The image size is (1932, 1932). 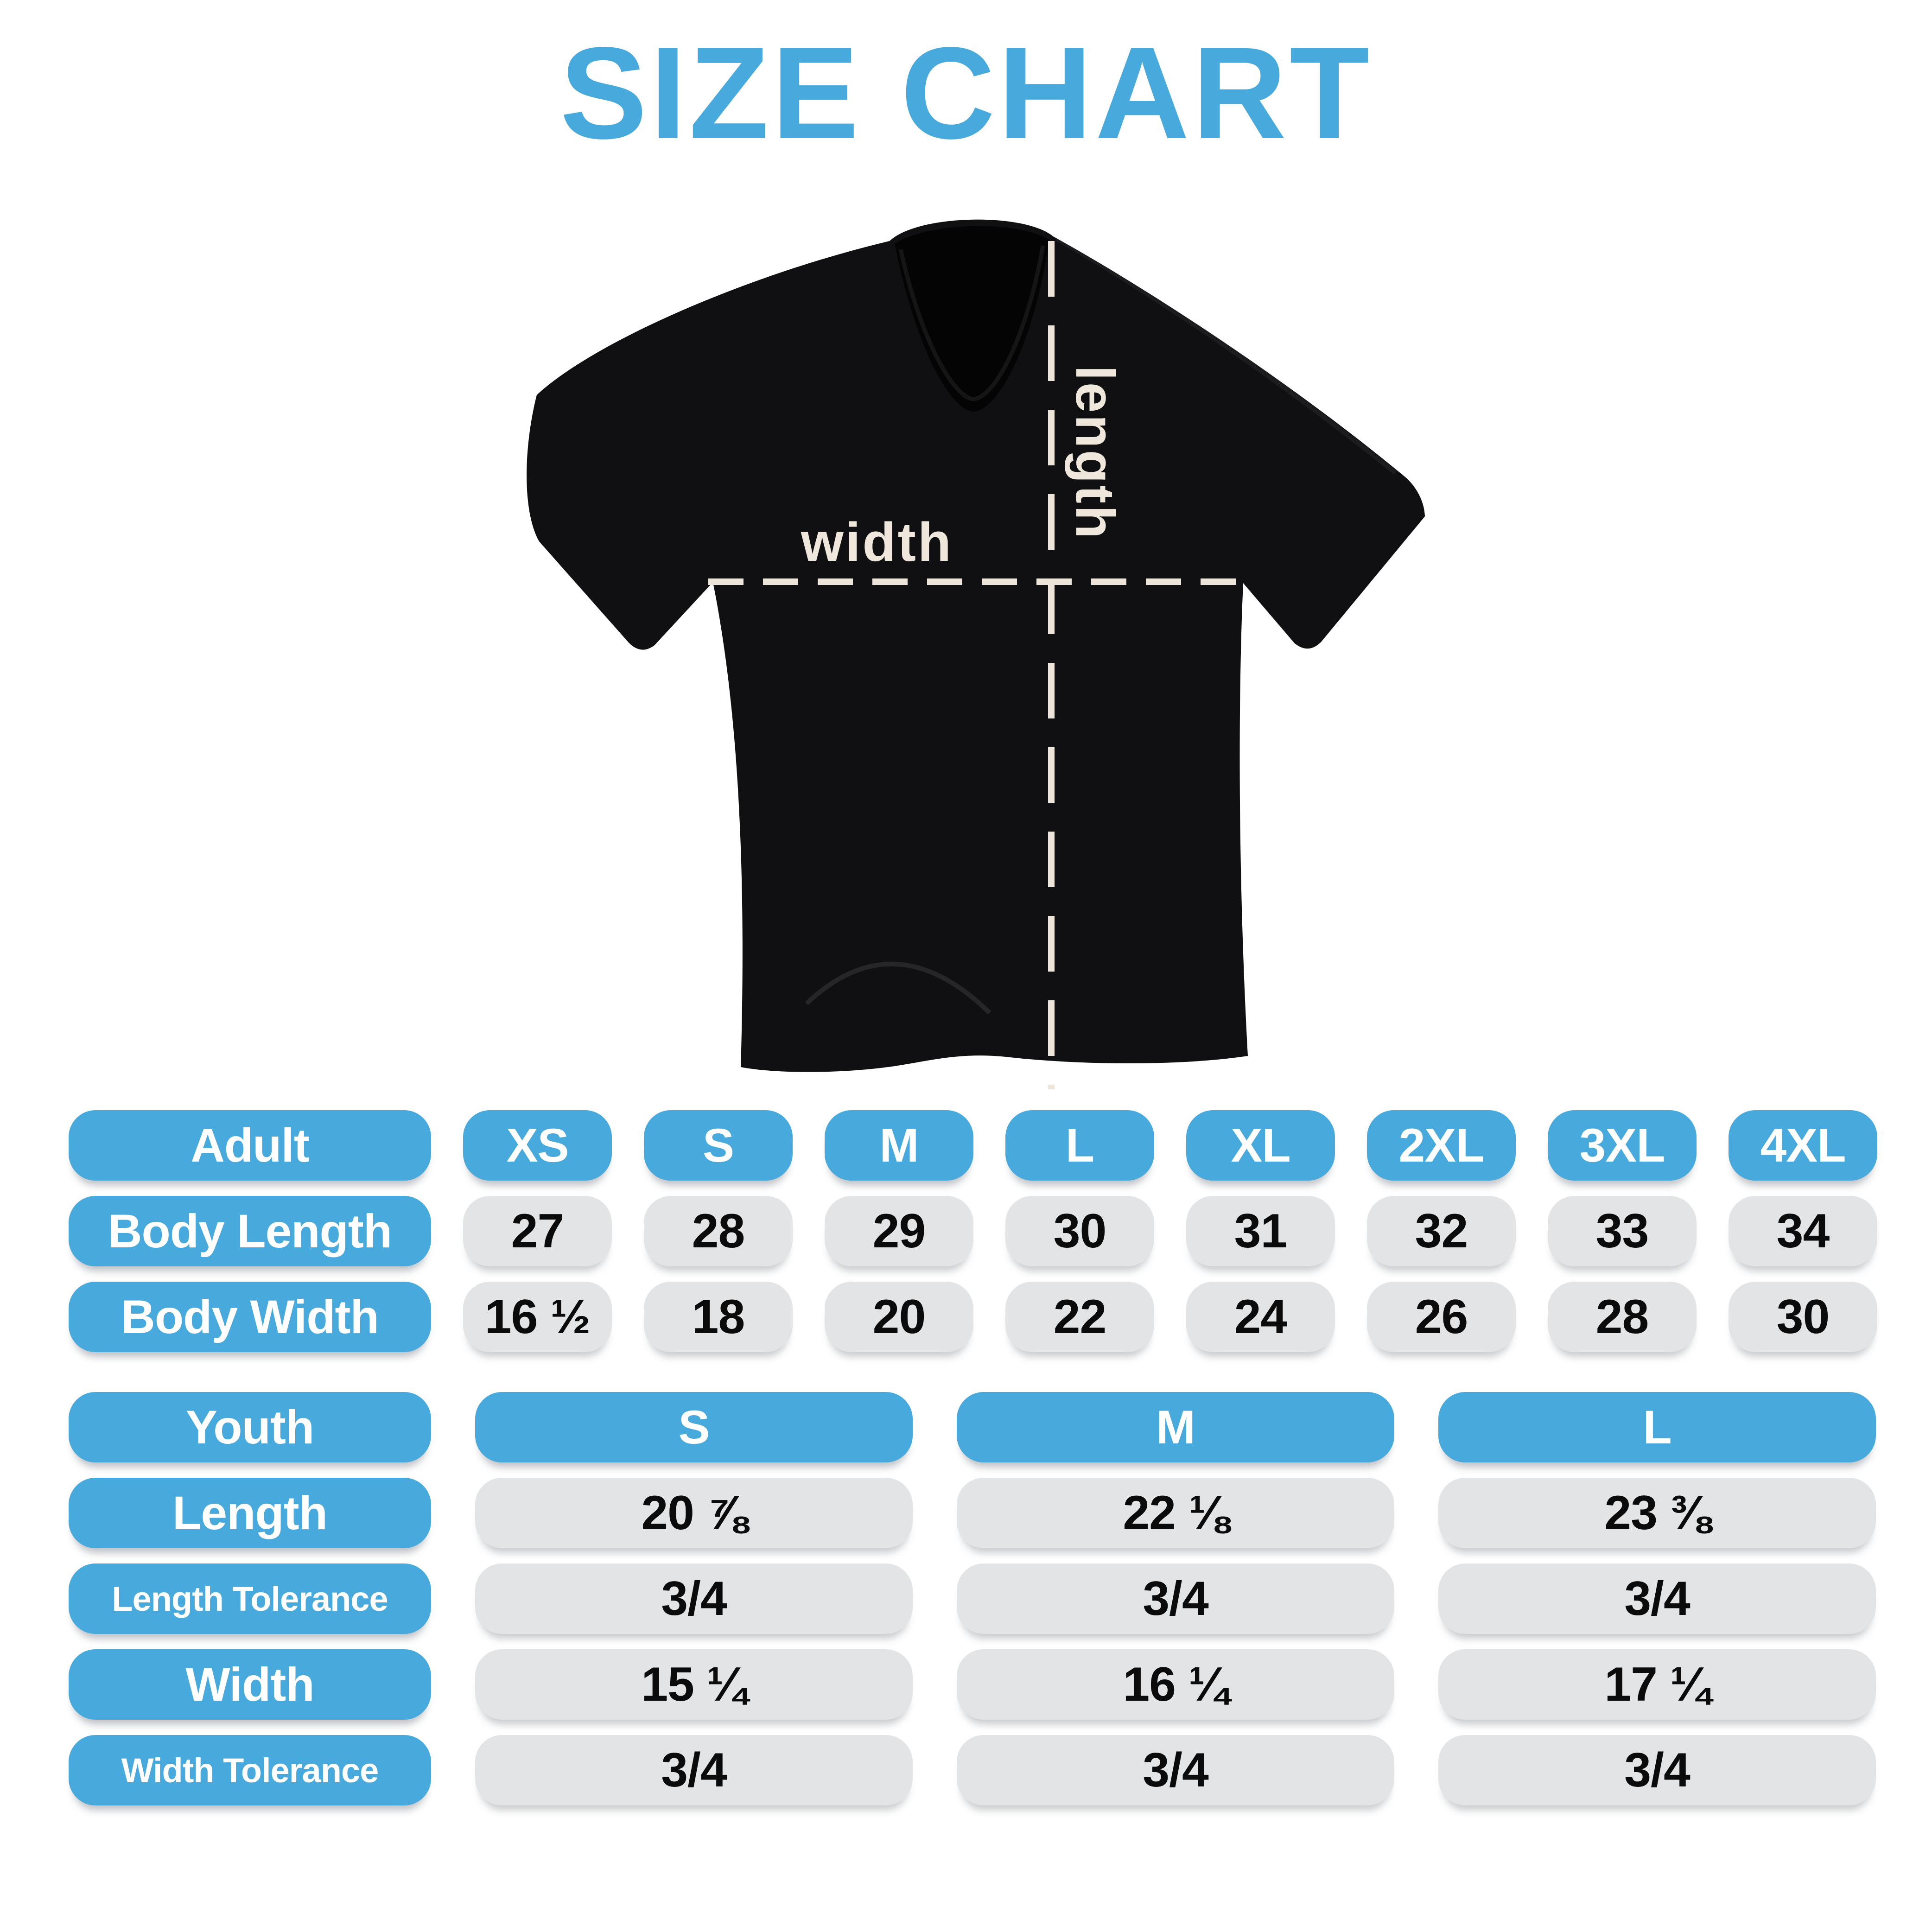 What do you see at coordinates (1803, 1317) in the screenshot?
I see `body-width-value-4xl: 30` at bounding box center [1803, 1317].